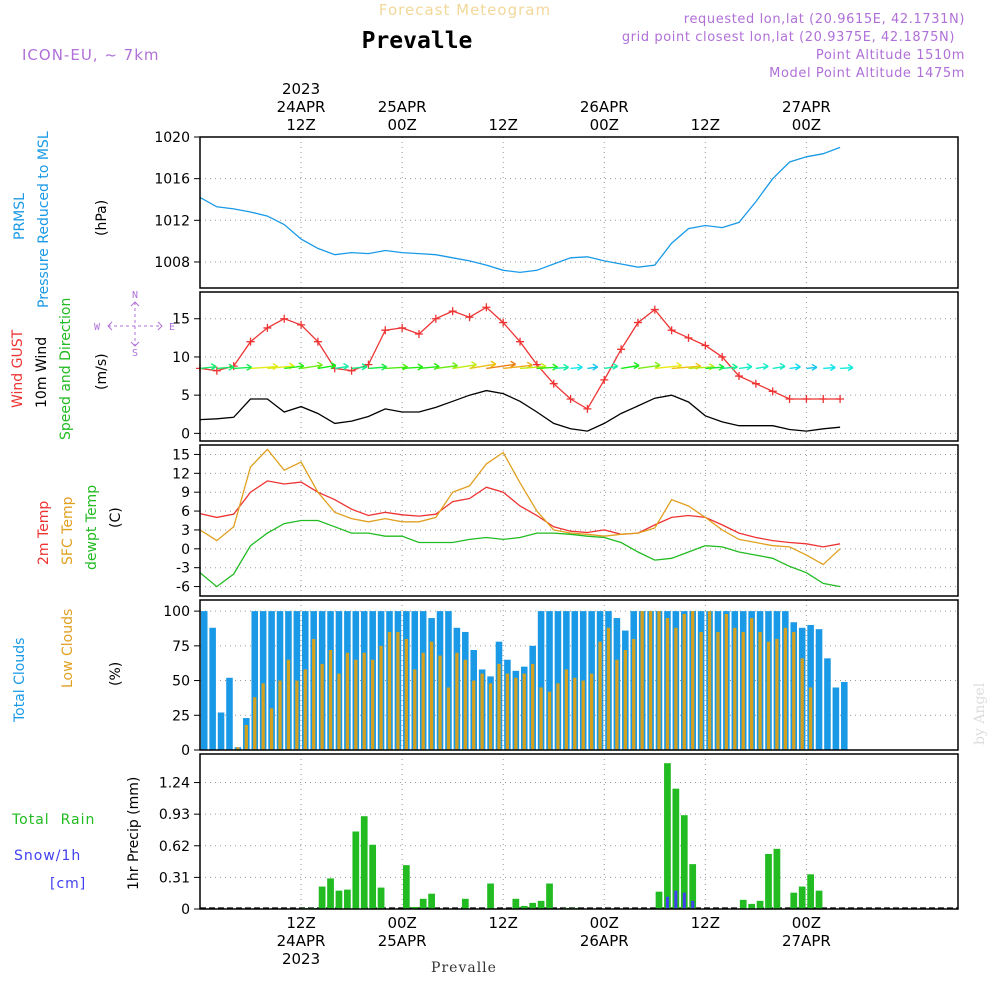 Image resolution: width=1000 pixels, height=1000 pixels. I want to click on compass-n: N, so click(135, 295).